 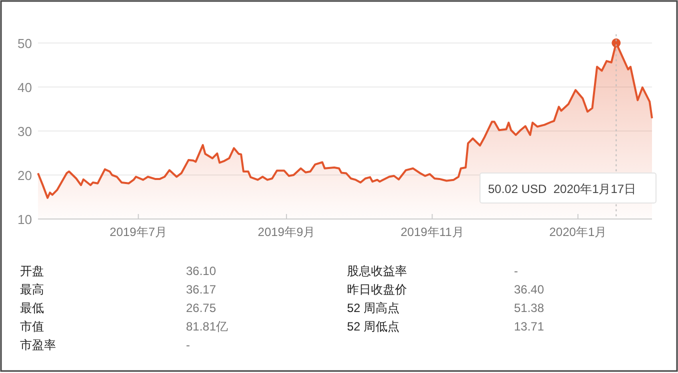 I want to click on text: 市盈率, so click(x=38, y=345).